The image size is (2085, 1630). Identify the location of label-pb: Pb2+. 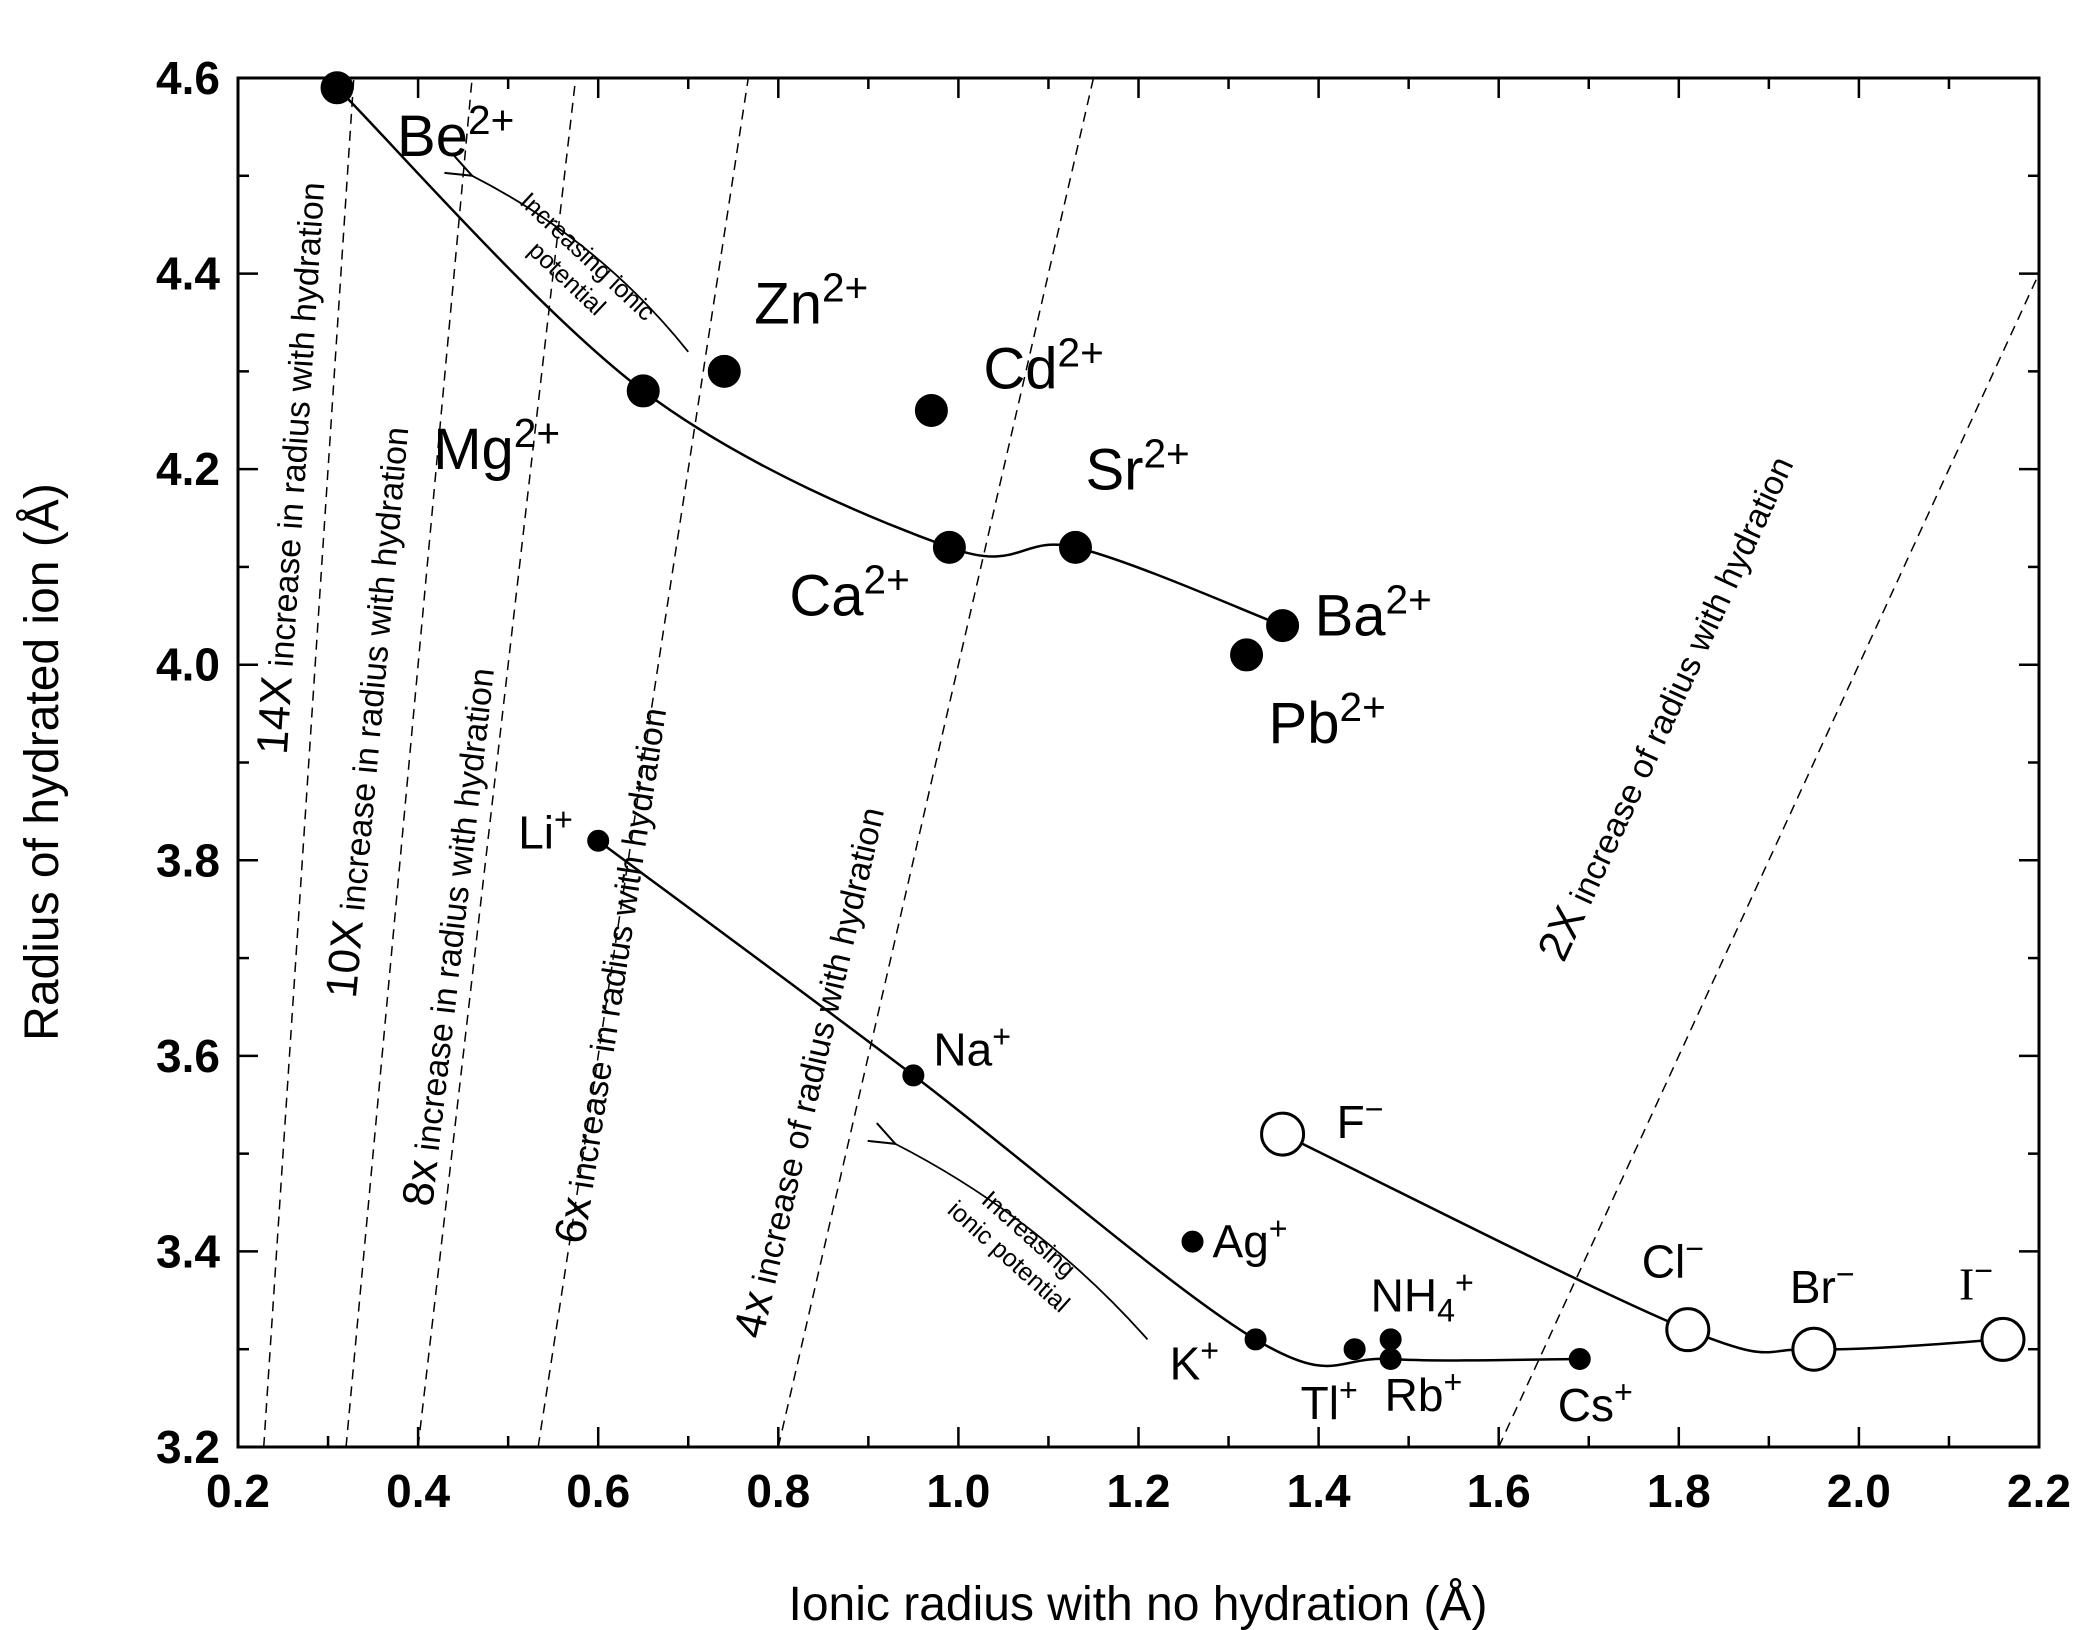
(1327, 720).